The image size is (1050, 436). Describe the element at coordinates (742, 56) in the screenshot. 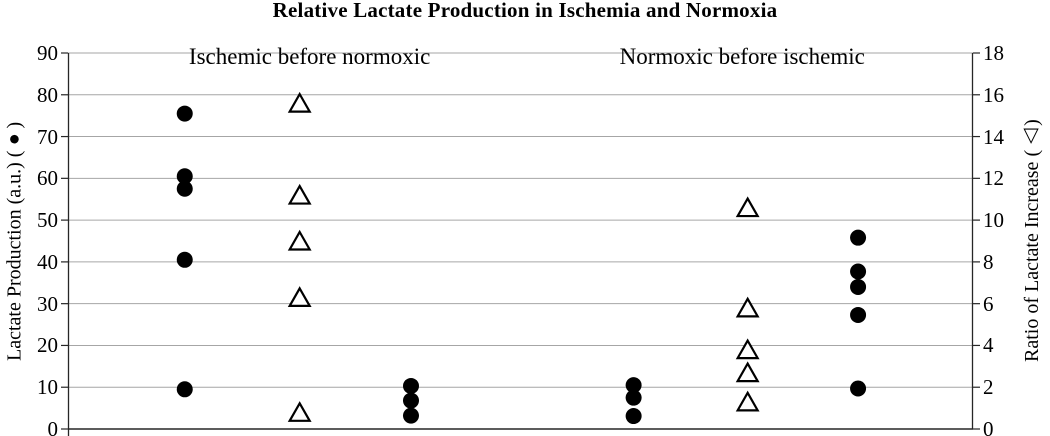

I see `annotation-label: Normoxic before ischemic` at that location.